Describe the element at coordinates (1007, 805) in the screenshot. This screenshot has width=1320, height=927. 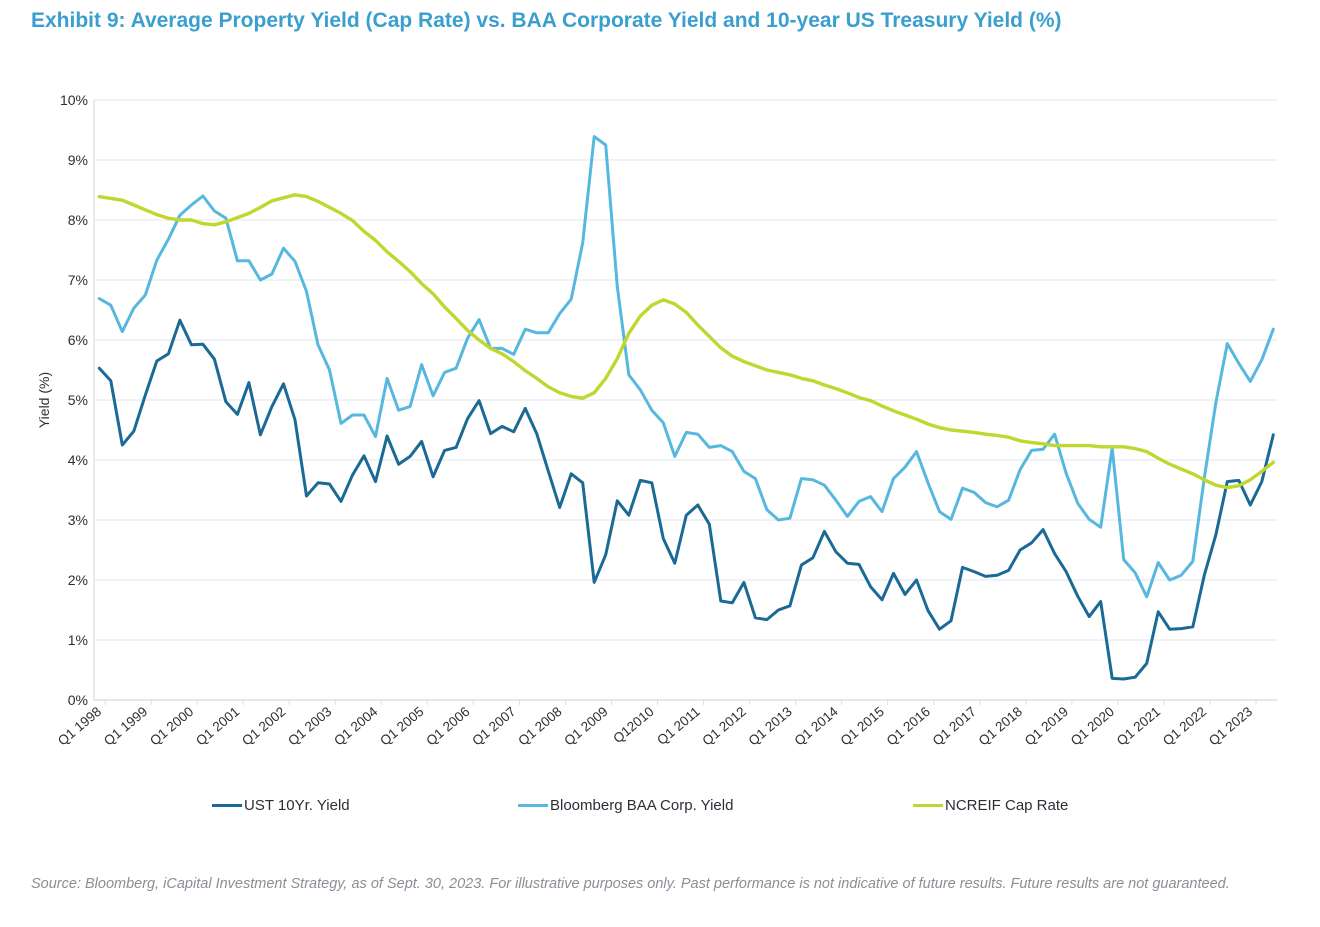
I see `legend-label-ncreif: NCREIF Cap Rate` at that location.